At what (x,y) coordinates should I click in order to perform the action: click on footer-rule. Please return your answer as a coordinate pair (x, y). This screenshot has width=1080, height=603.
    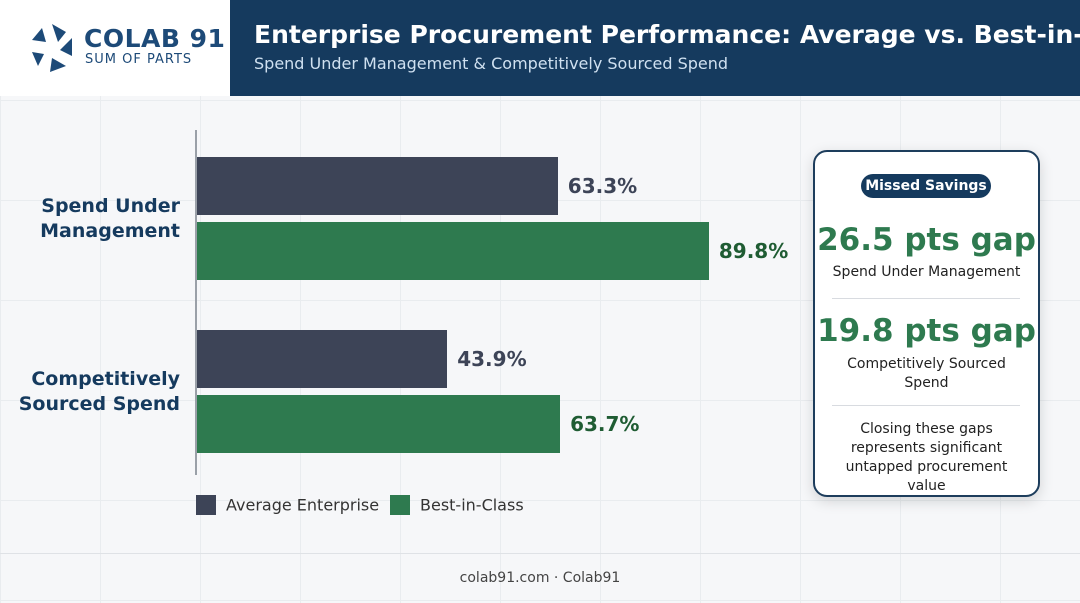
    Looking at the image, I should click on (540, 553).